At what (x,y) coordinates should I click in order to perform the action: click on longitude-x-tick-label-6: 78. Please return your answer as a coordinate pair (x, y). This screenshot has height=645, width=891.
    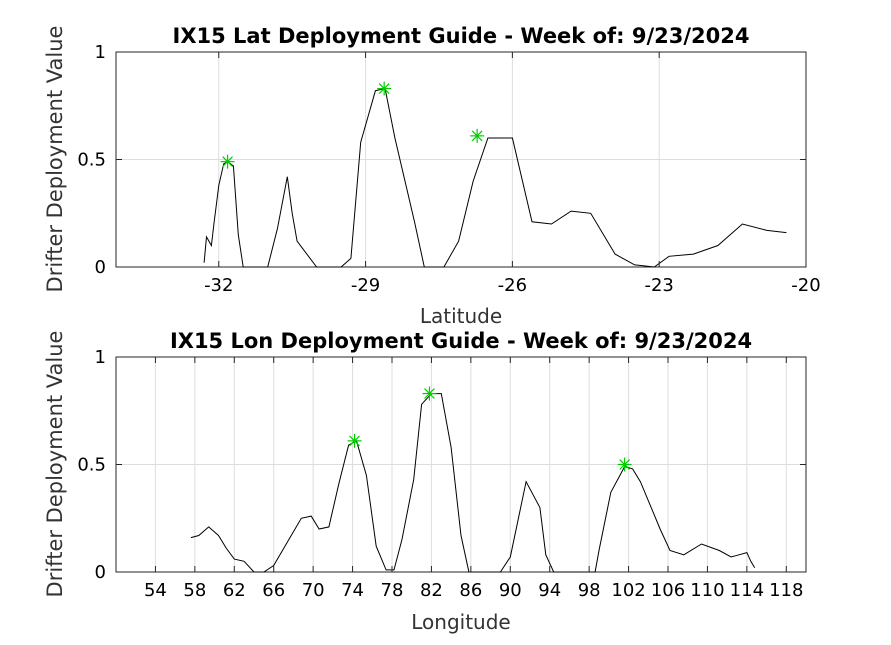
    Looking at the image, I should click on (392, 590).